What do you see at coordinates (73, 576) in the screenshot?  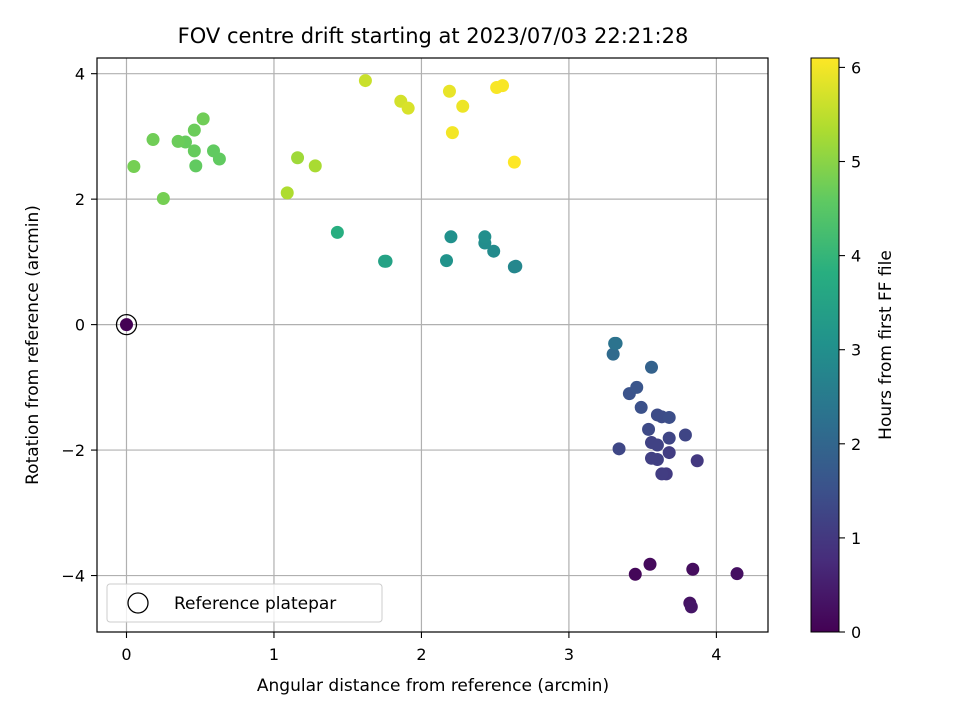 I see `y-tick-label: −4` at bounding box center [73, 576].